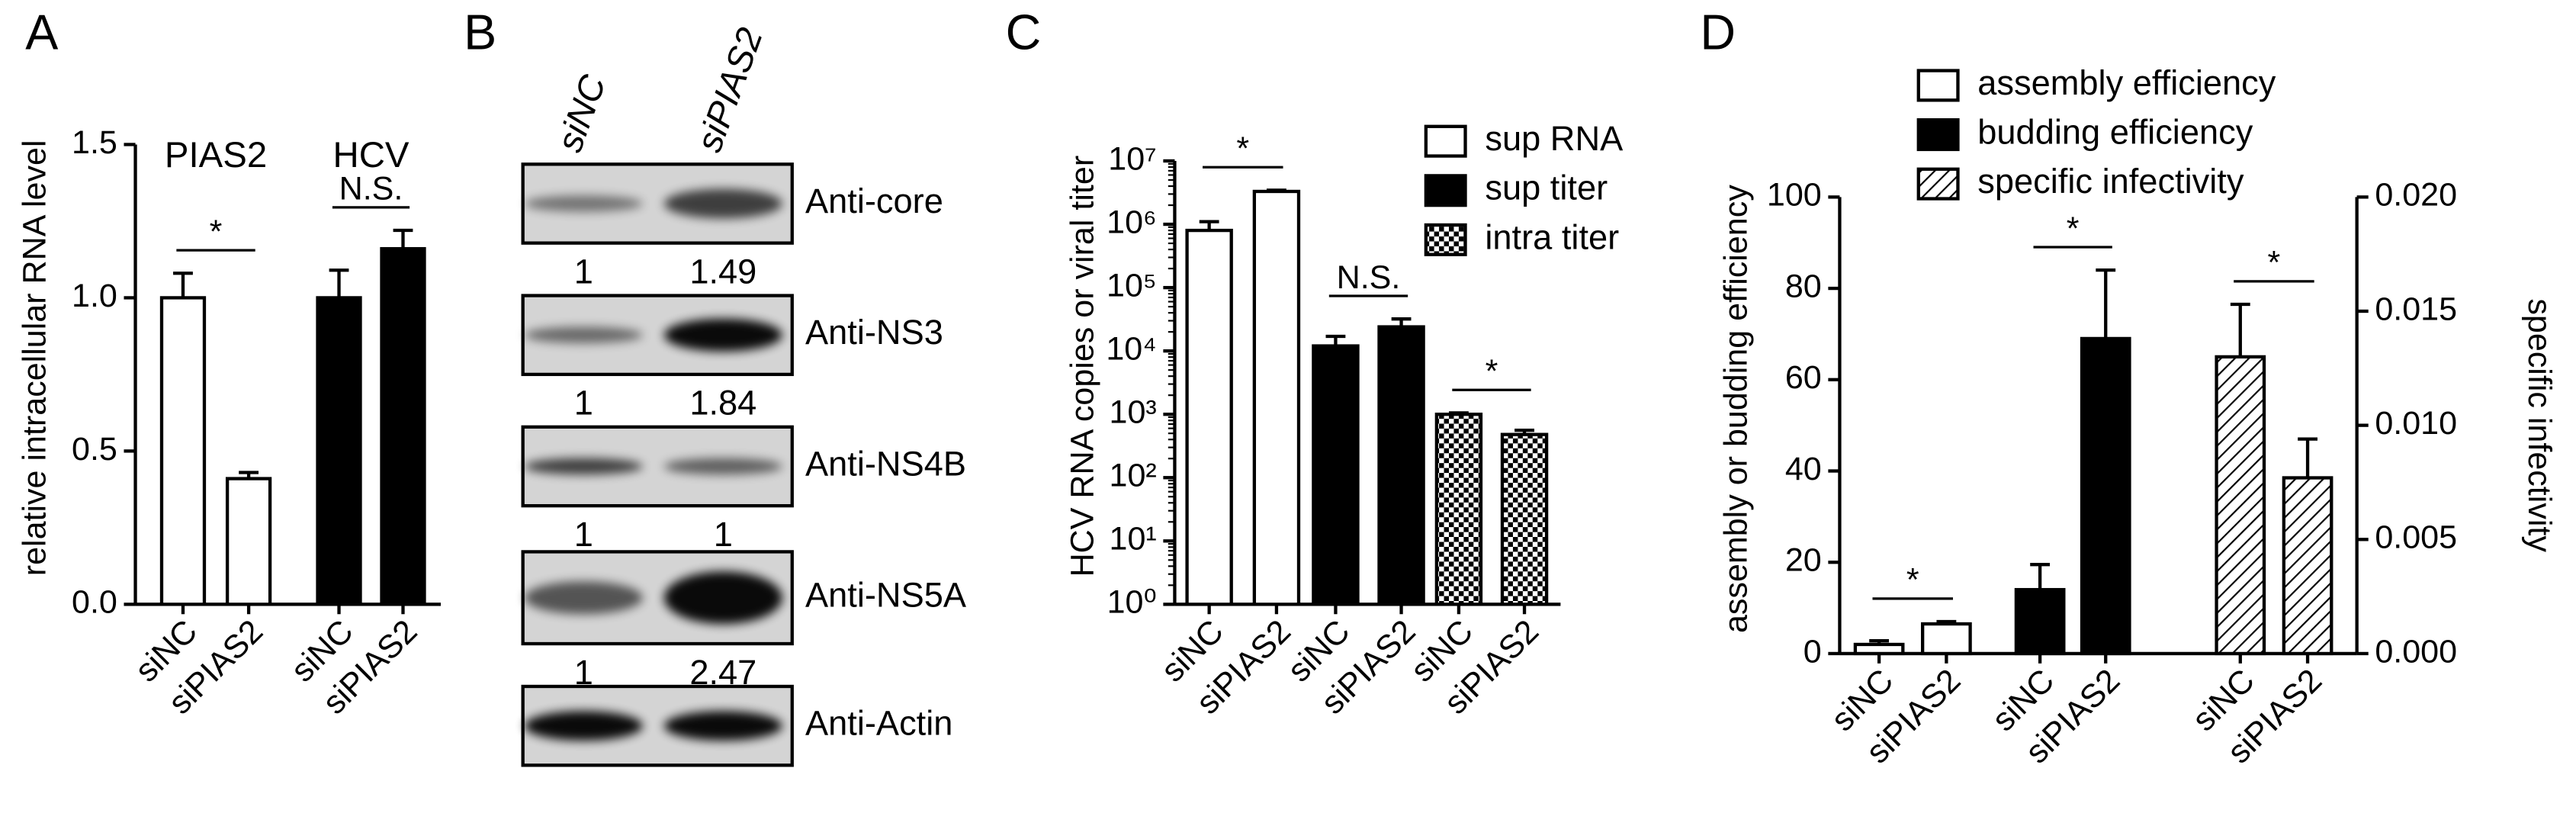  Describe the element at coordinates (2416, 309) in the screenshot. I see `y2-tick-label: 0.015` at that location.